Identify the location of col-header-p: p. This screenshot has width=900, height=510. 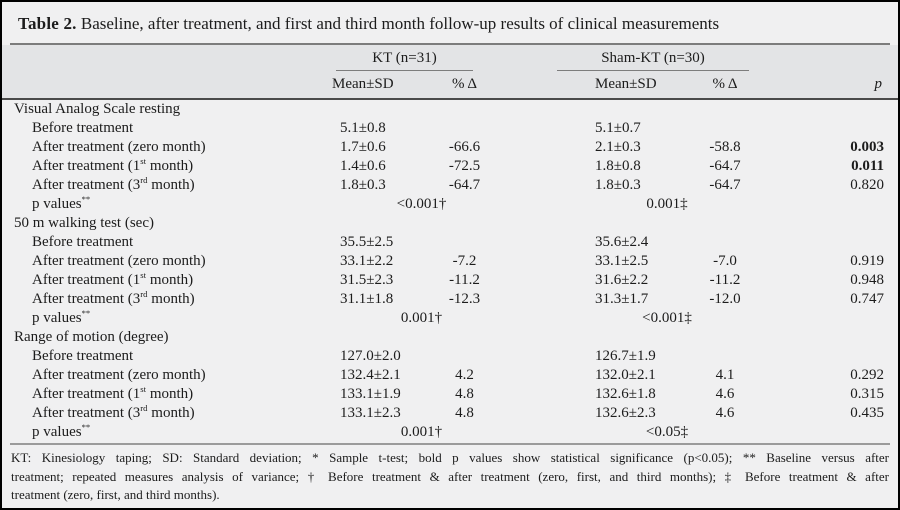
(878, 84).